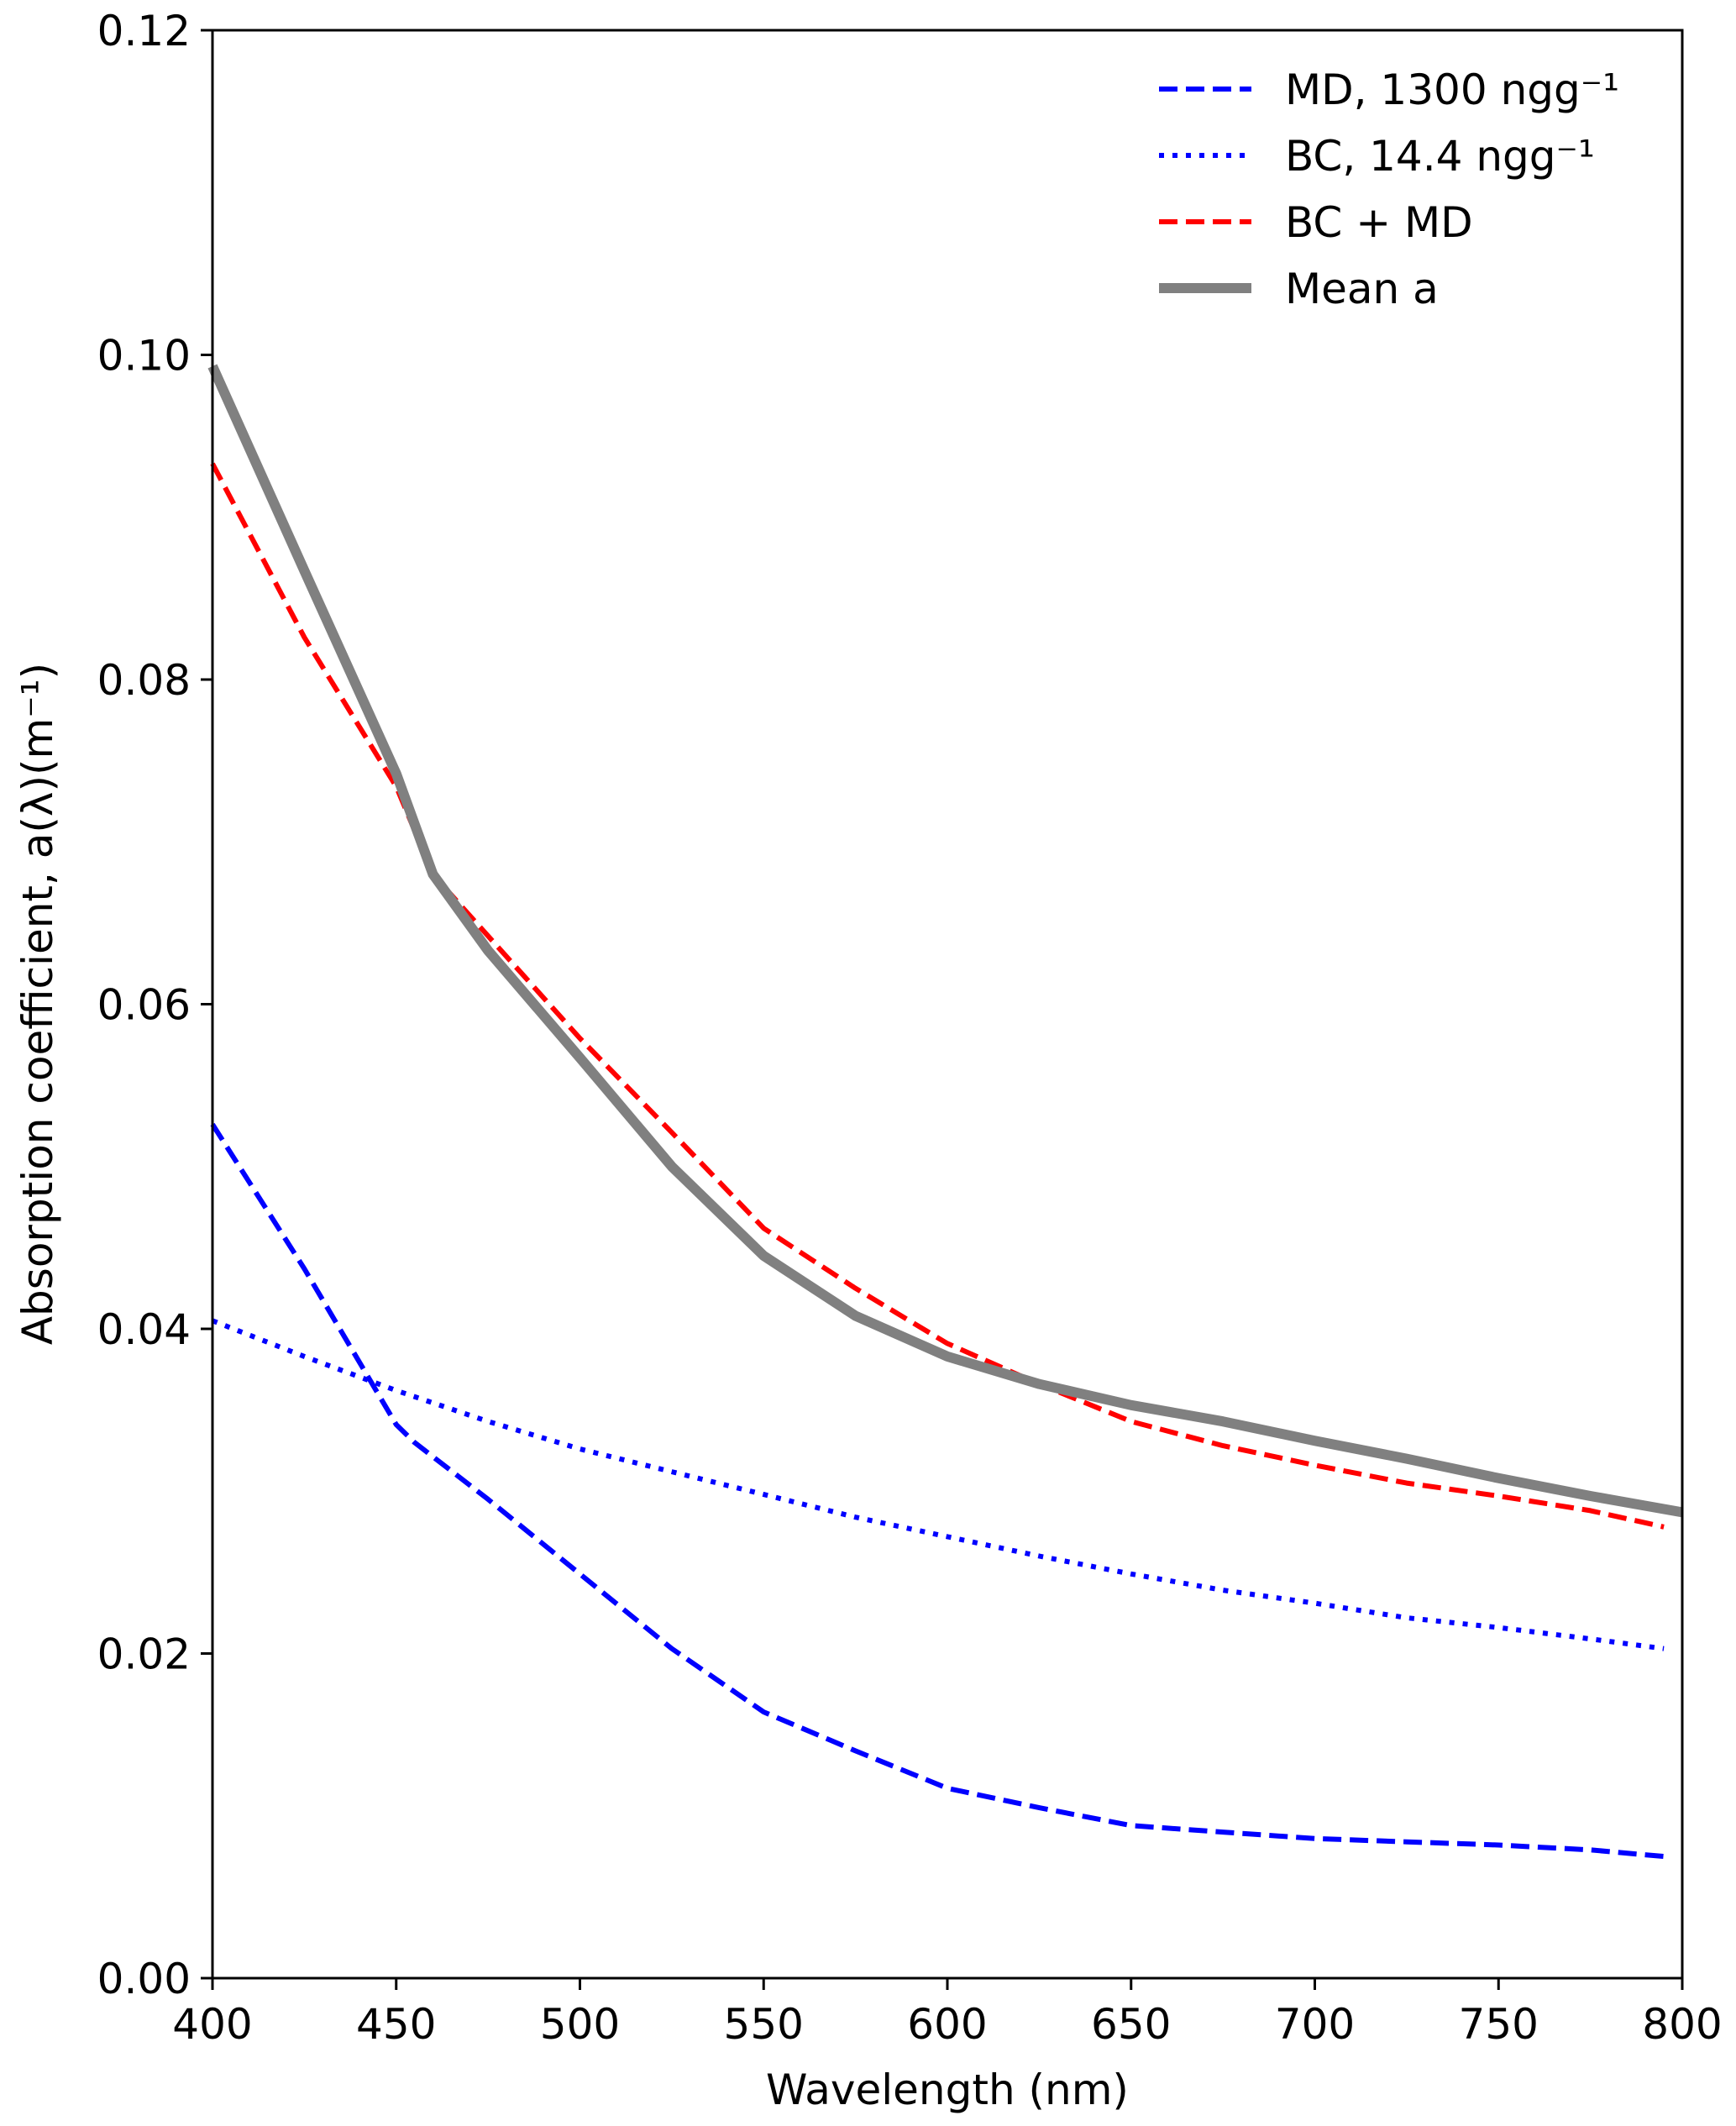  What do you see at coordinates (764, 2024) in the screenshot?
I see `x-tick-label: 550` at bounding box center [764, 2024].